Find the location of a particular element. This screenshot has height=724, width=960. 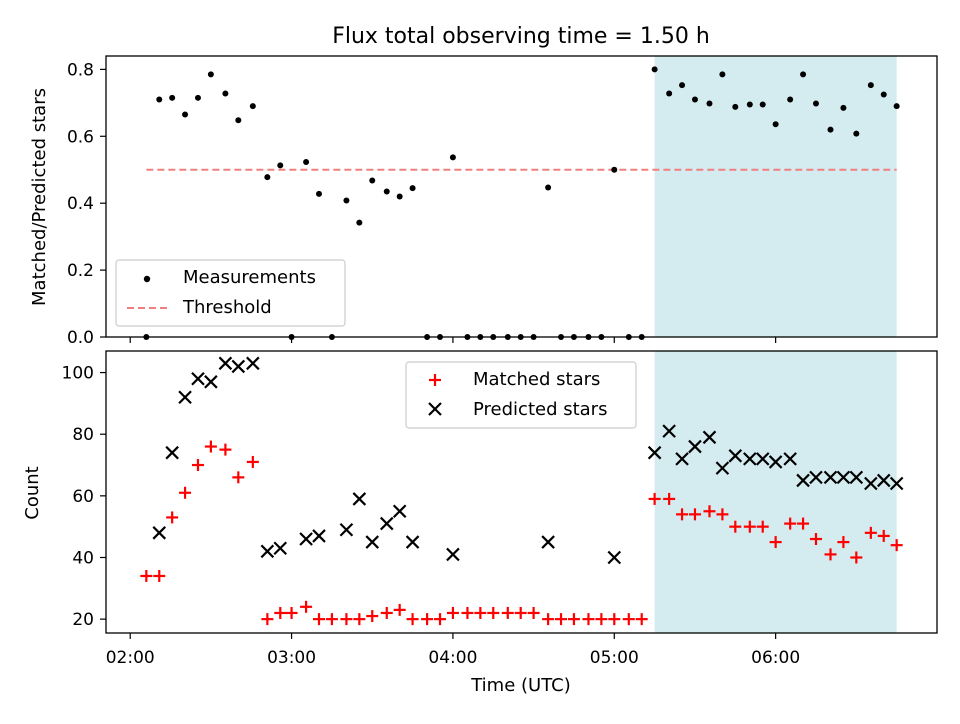

chart-title: Flux total observing time = 1.50 h is located at coordinates (521, 36).